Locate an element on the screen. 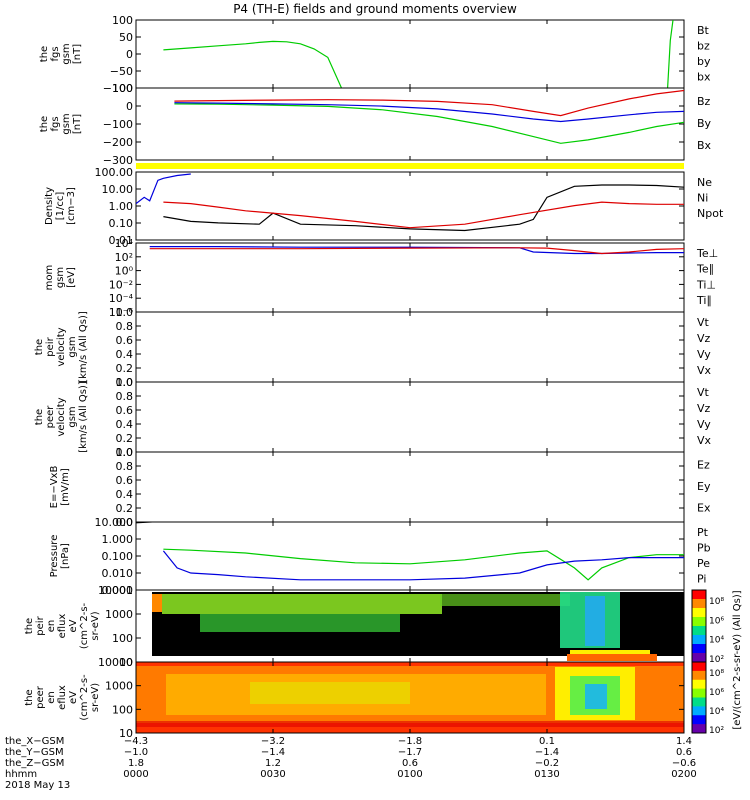 The height and width of the screenshot is (800, 750). legend-pi: Pi is located at coordinates (701, 578).